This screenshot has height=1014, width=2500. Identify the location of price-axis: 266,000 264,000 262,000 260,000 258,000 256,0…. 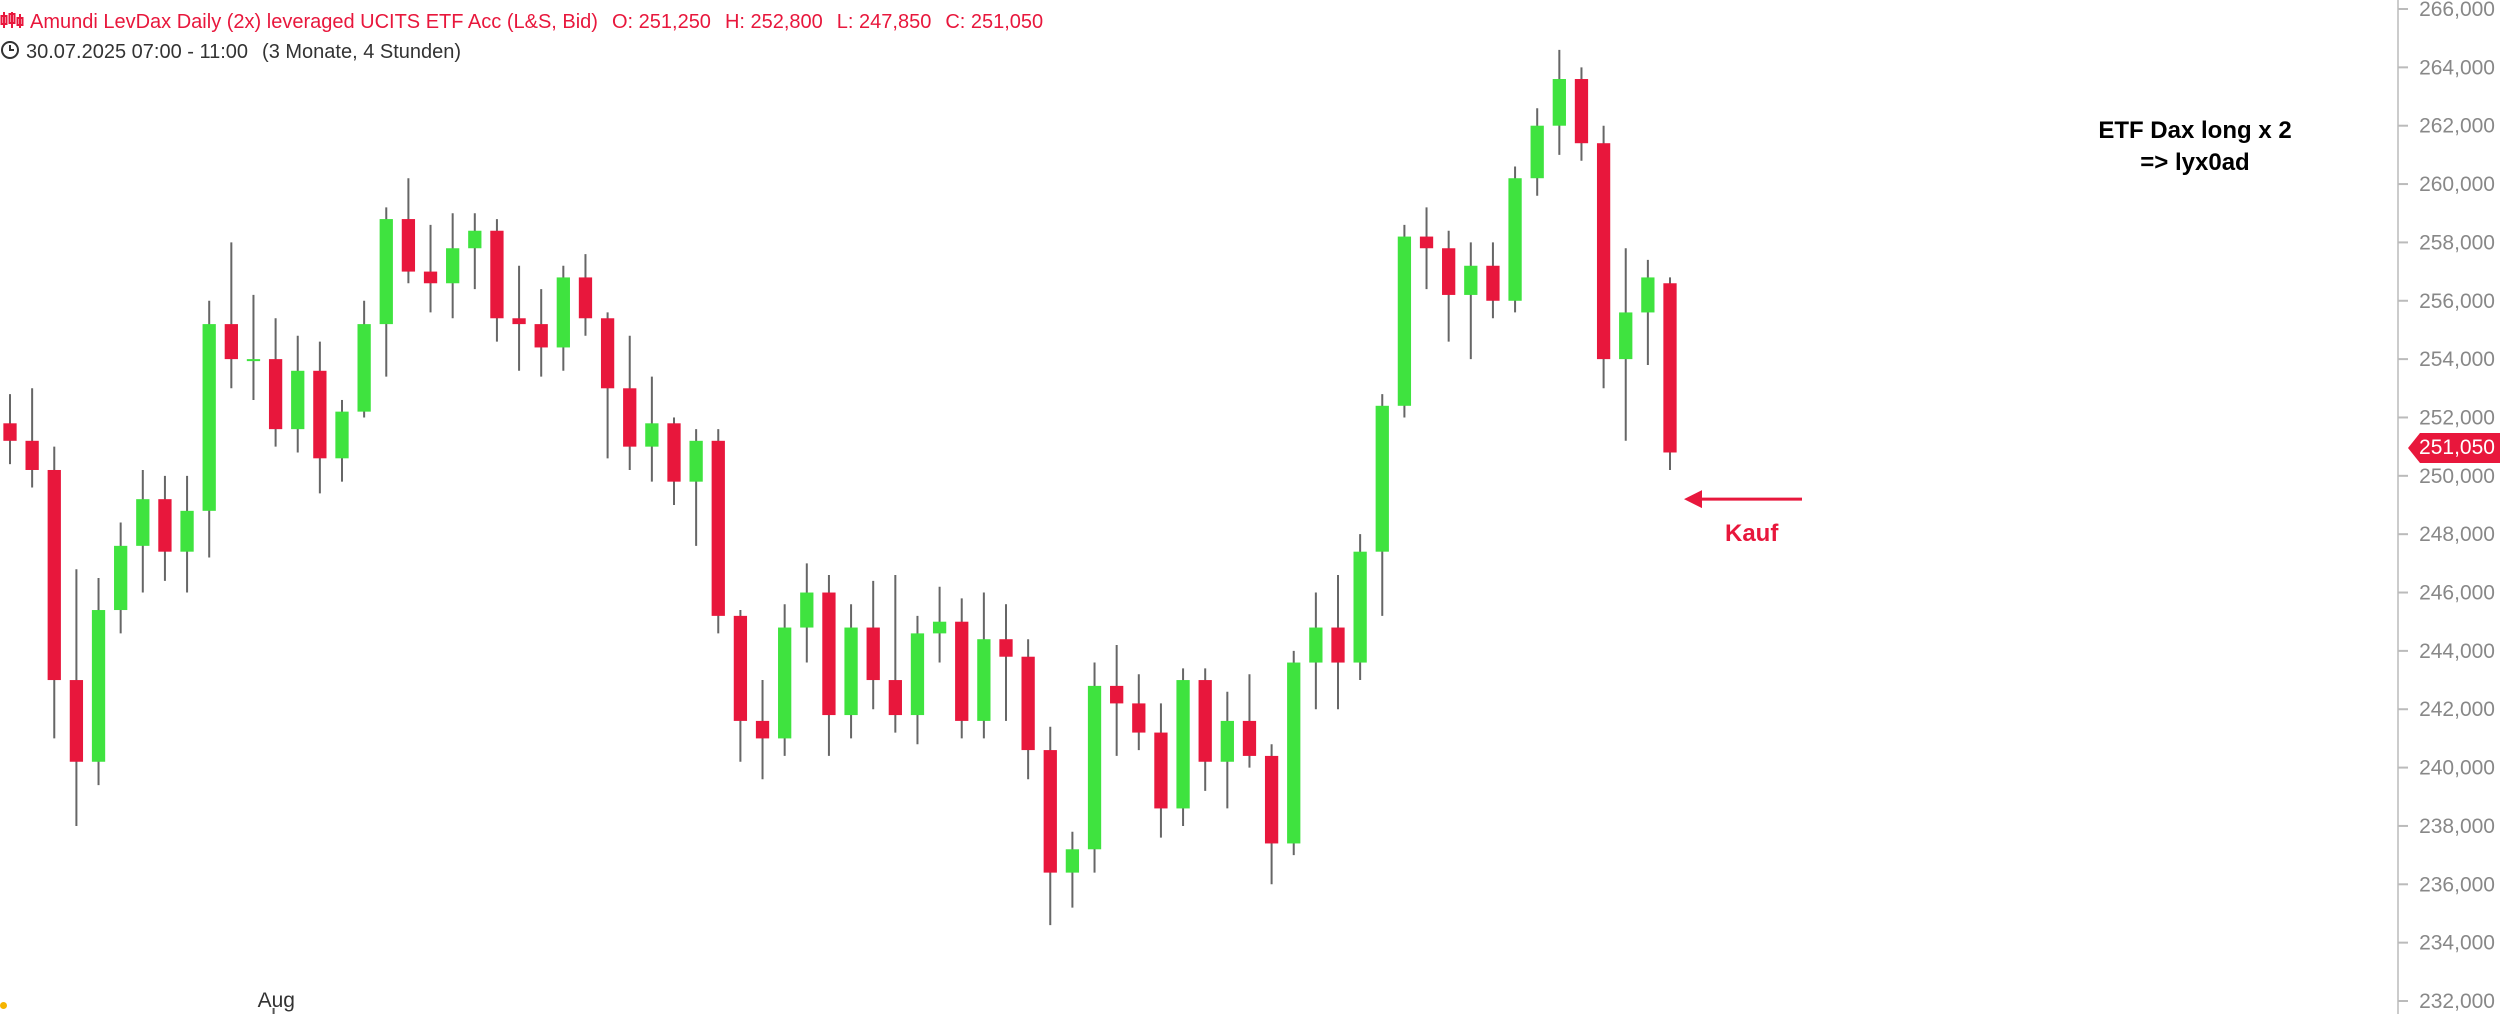
(2446, 506).